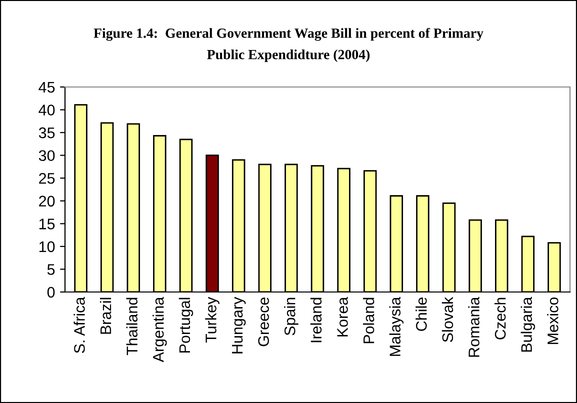 This screenshot has height=403, width=577. Describe the element at coordinates (528, 324) in the screenshot. I see `x-tick-label: Bulgaria` at that location.